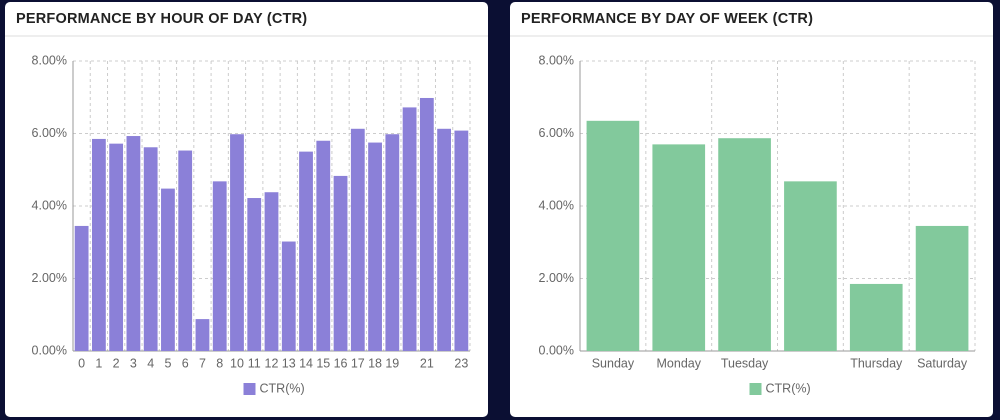 This screenshot has width=1000, height=420. I want to click on x-tick-label: 4, so click(150, 363).